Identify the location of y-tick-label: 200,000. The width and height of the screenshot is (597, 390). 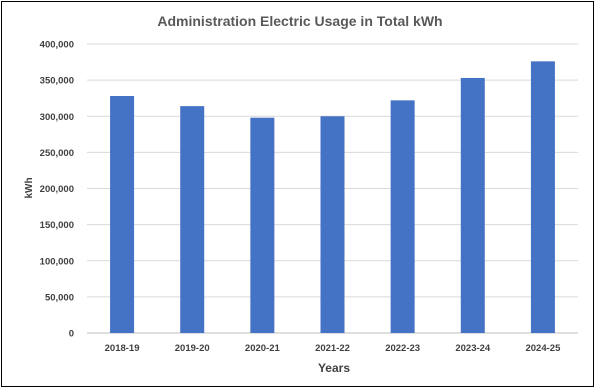
(57, 189).